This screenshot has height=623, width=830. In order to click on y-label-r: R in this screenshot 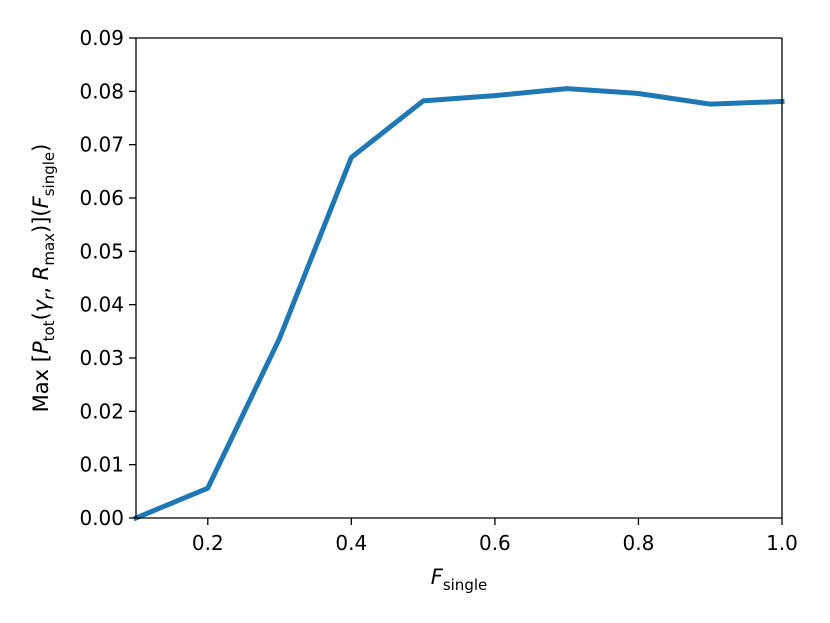, I will do `click(41, 273)`.